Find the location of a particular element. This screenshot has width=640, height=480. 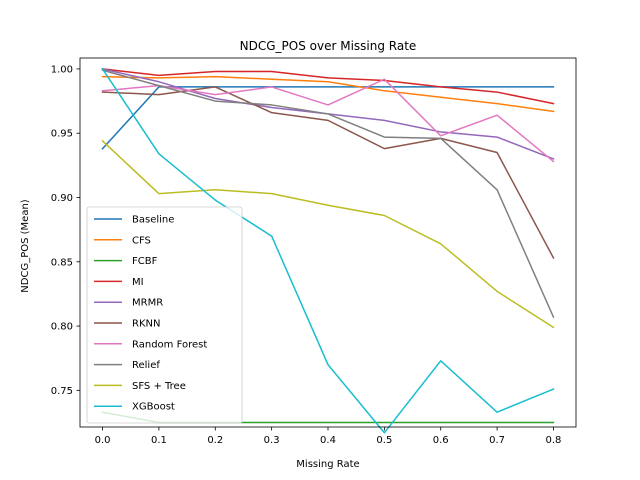

series-line-mi is located at coordinates (328, 86).